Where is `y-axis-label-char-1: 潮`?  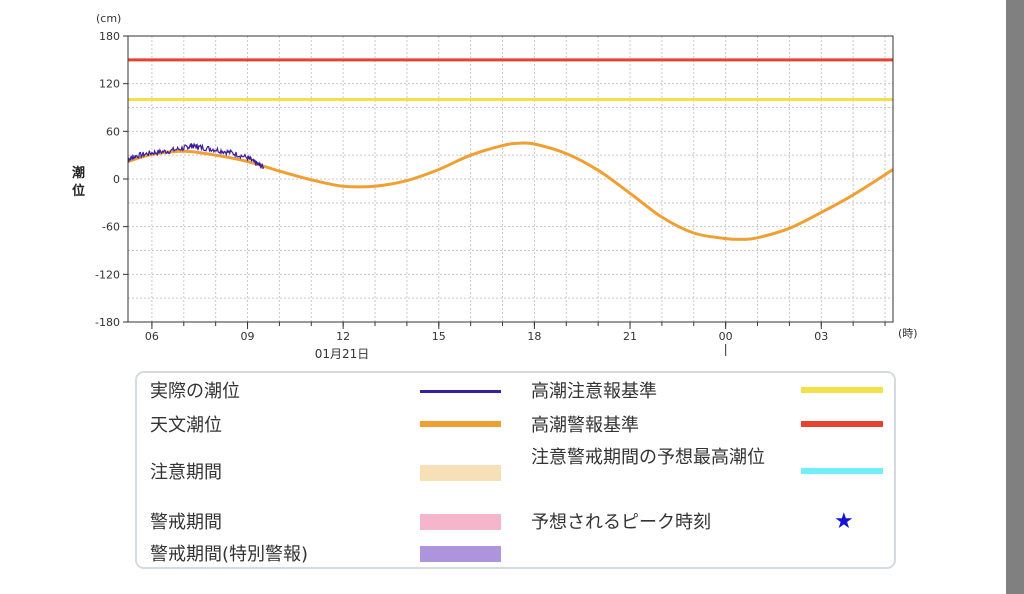
y-axis-label-char-1: 潮 is located at coordinates (78, 173).